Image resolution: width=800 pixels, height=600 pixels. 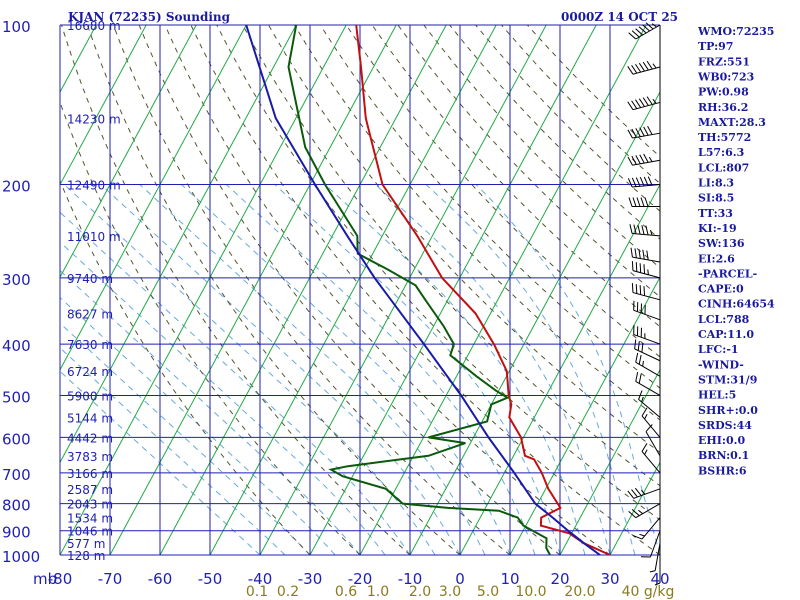 I want to click on height-label: 5144 m, so click(x=90, y=418).